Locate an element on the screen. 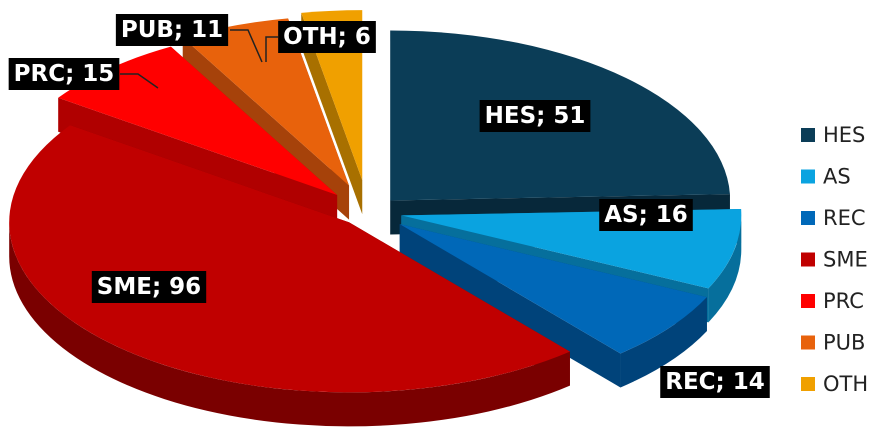 The width and height of the screenshot is (878, 435). legend-item-oth: OTH is located at coordinates (834, 384).